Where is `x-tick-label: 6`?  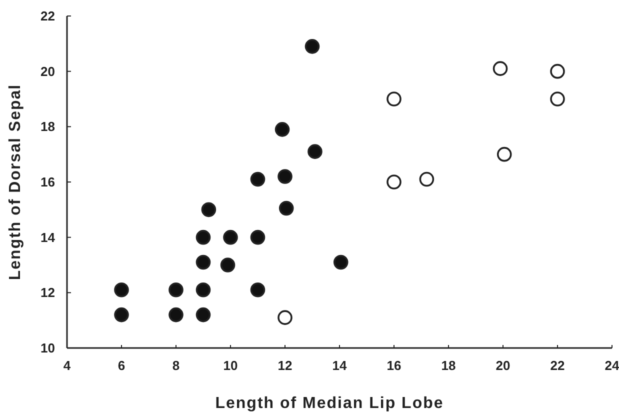
x-tick-label: 6 is located at coordinates (122, 365).